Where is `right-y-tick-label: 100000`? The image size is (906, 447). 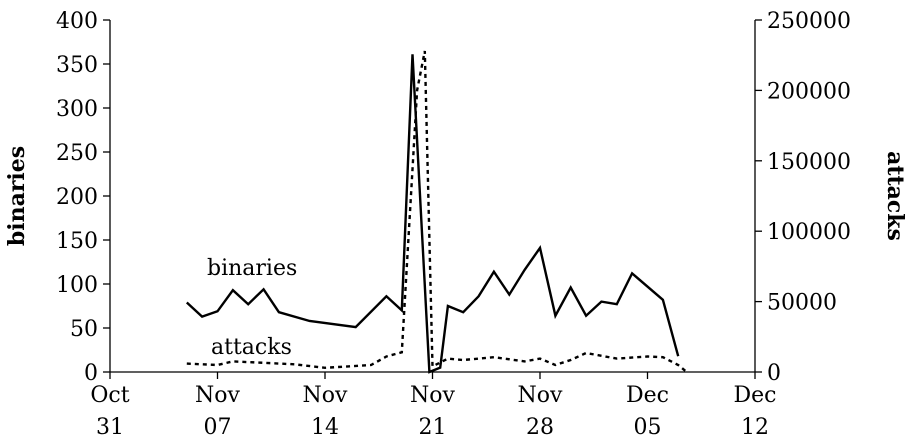 right-y-tick-label: 100000 is located at coordinates (809, 232).